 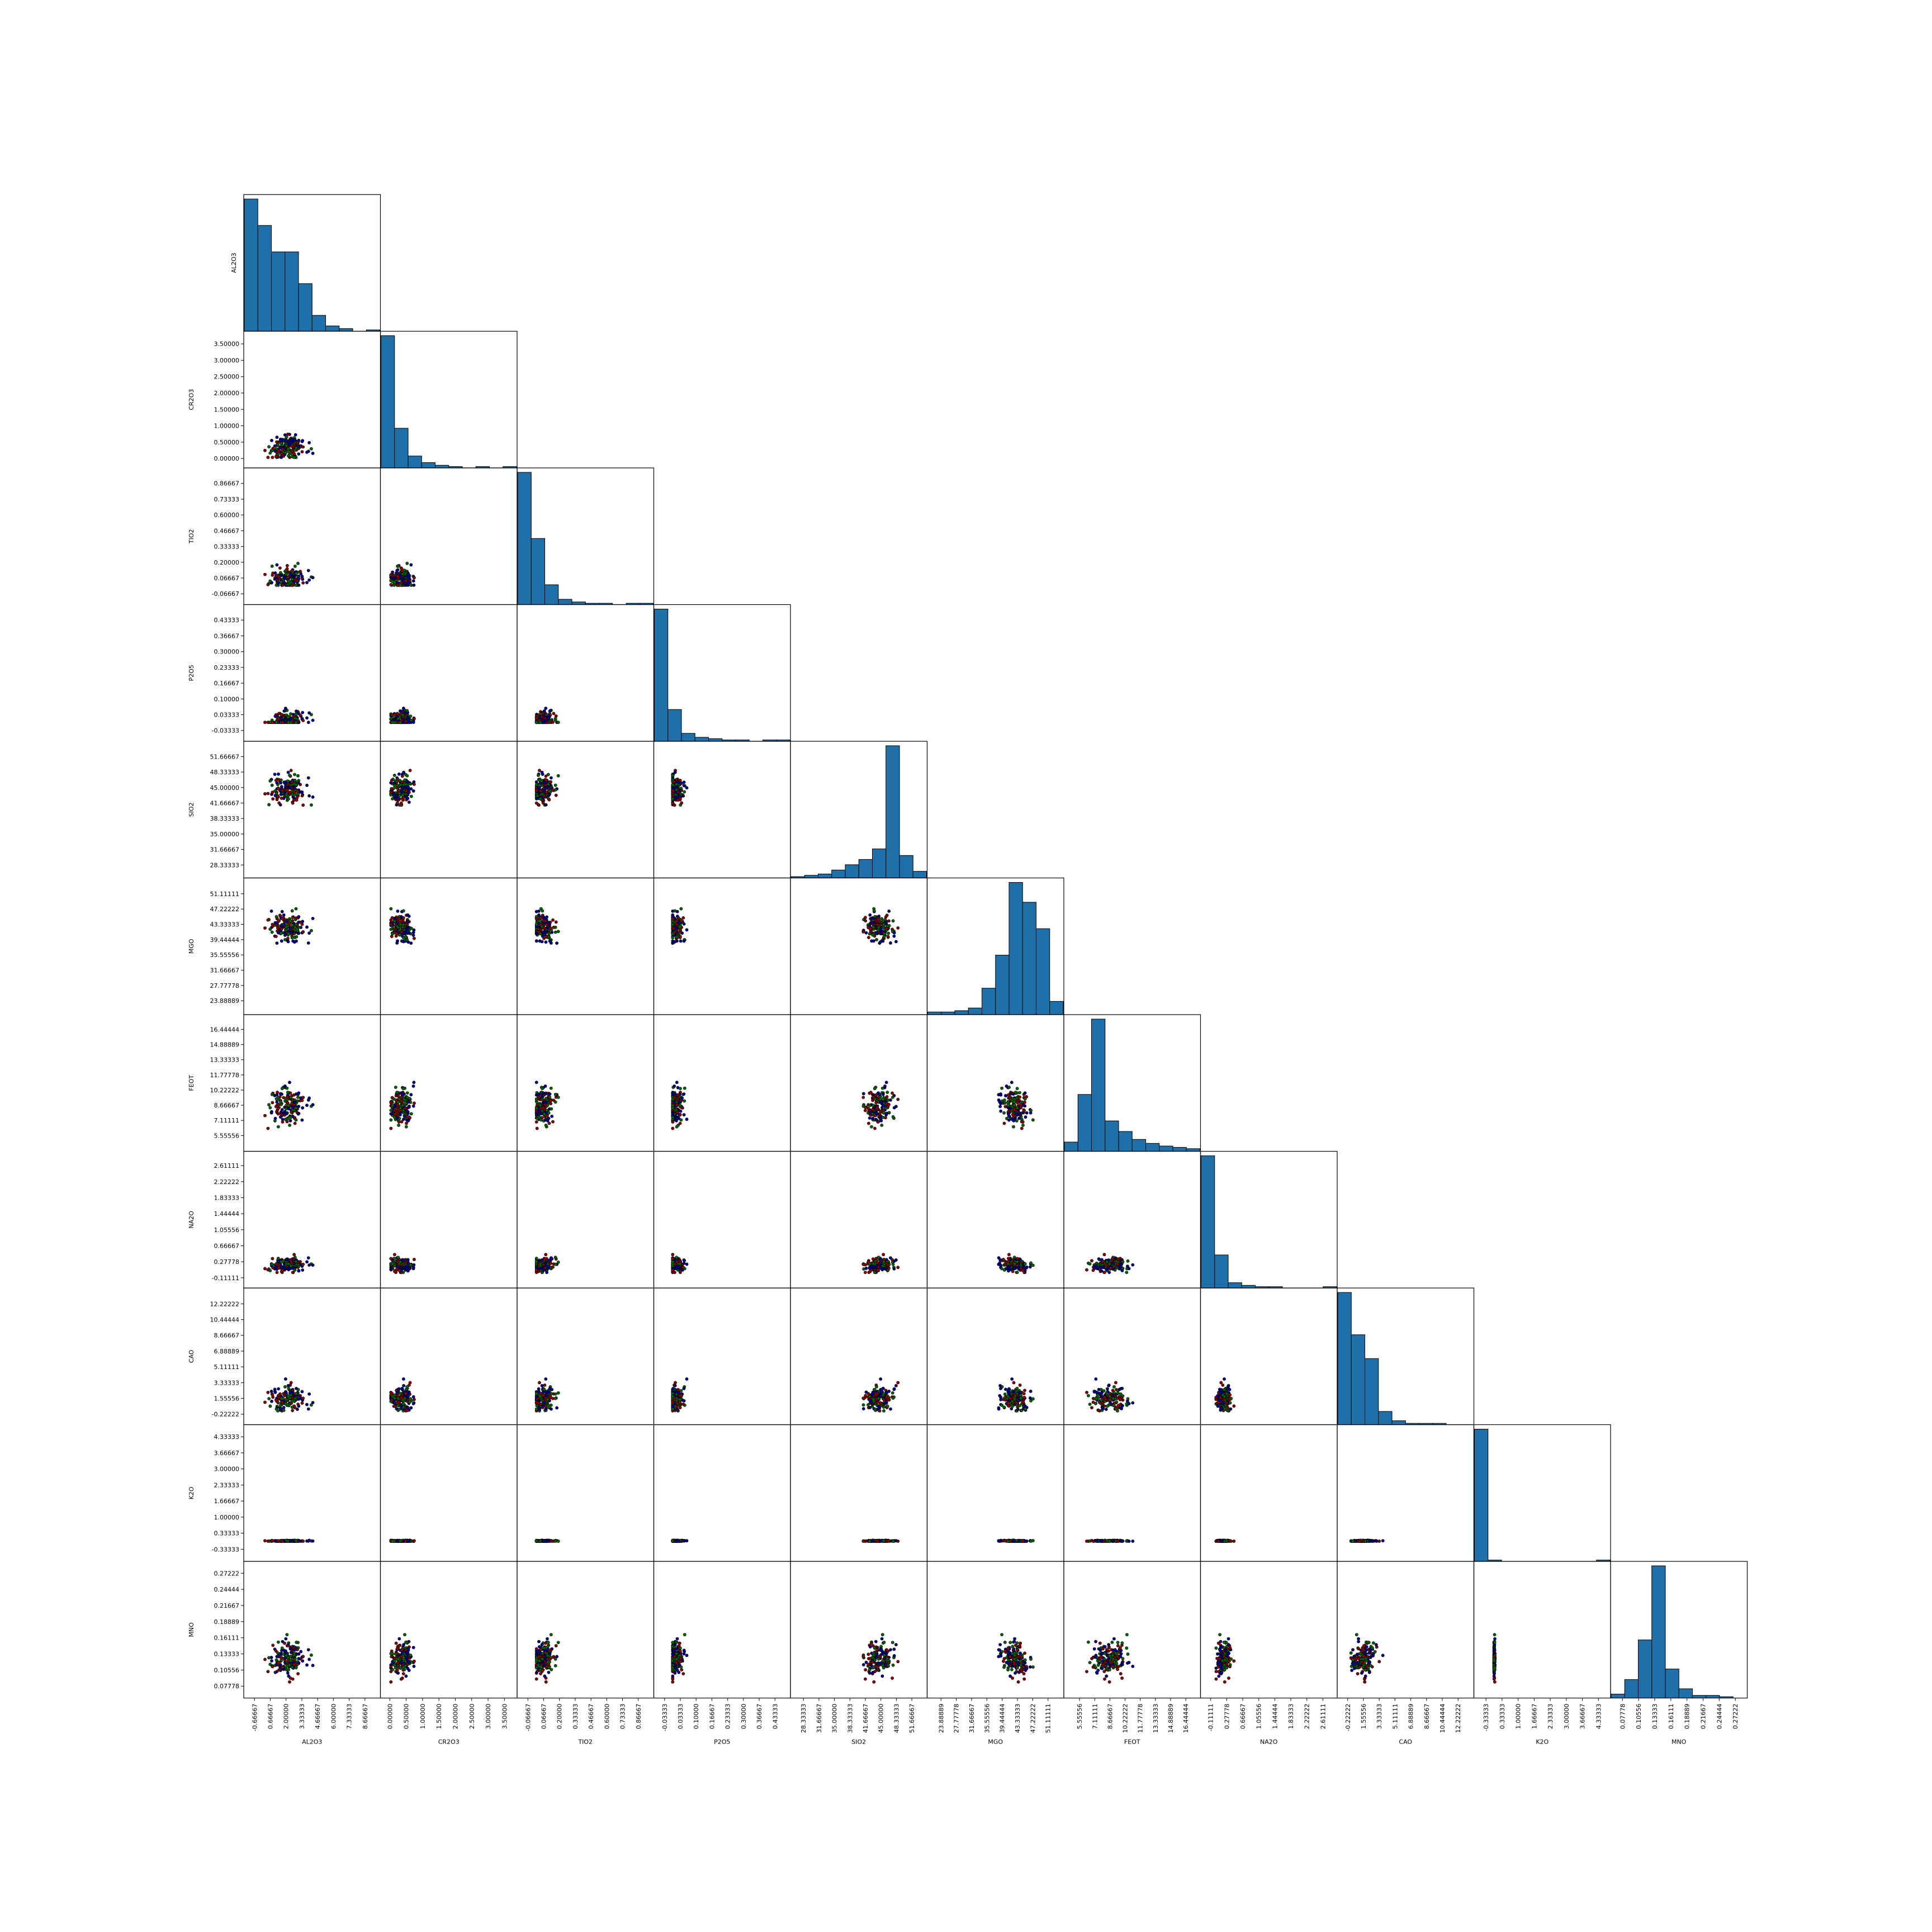 What do you see at coordinates (225, 788) in the screenshot?
I see `y-tick-label: 45.00000` at bounding box center [225, 788].